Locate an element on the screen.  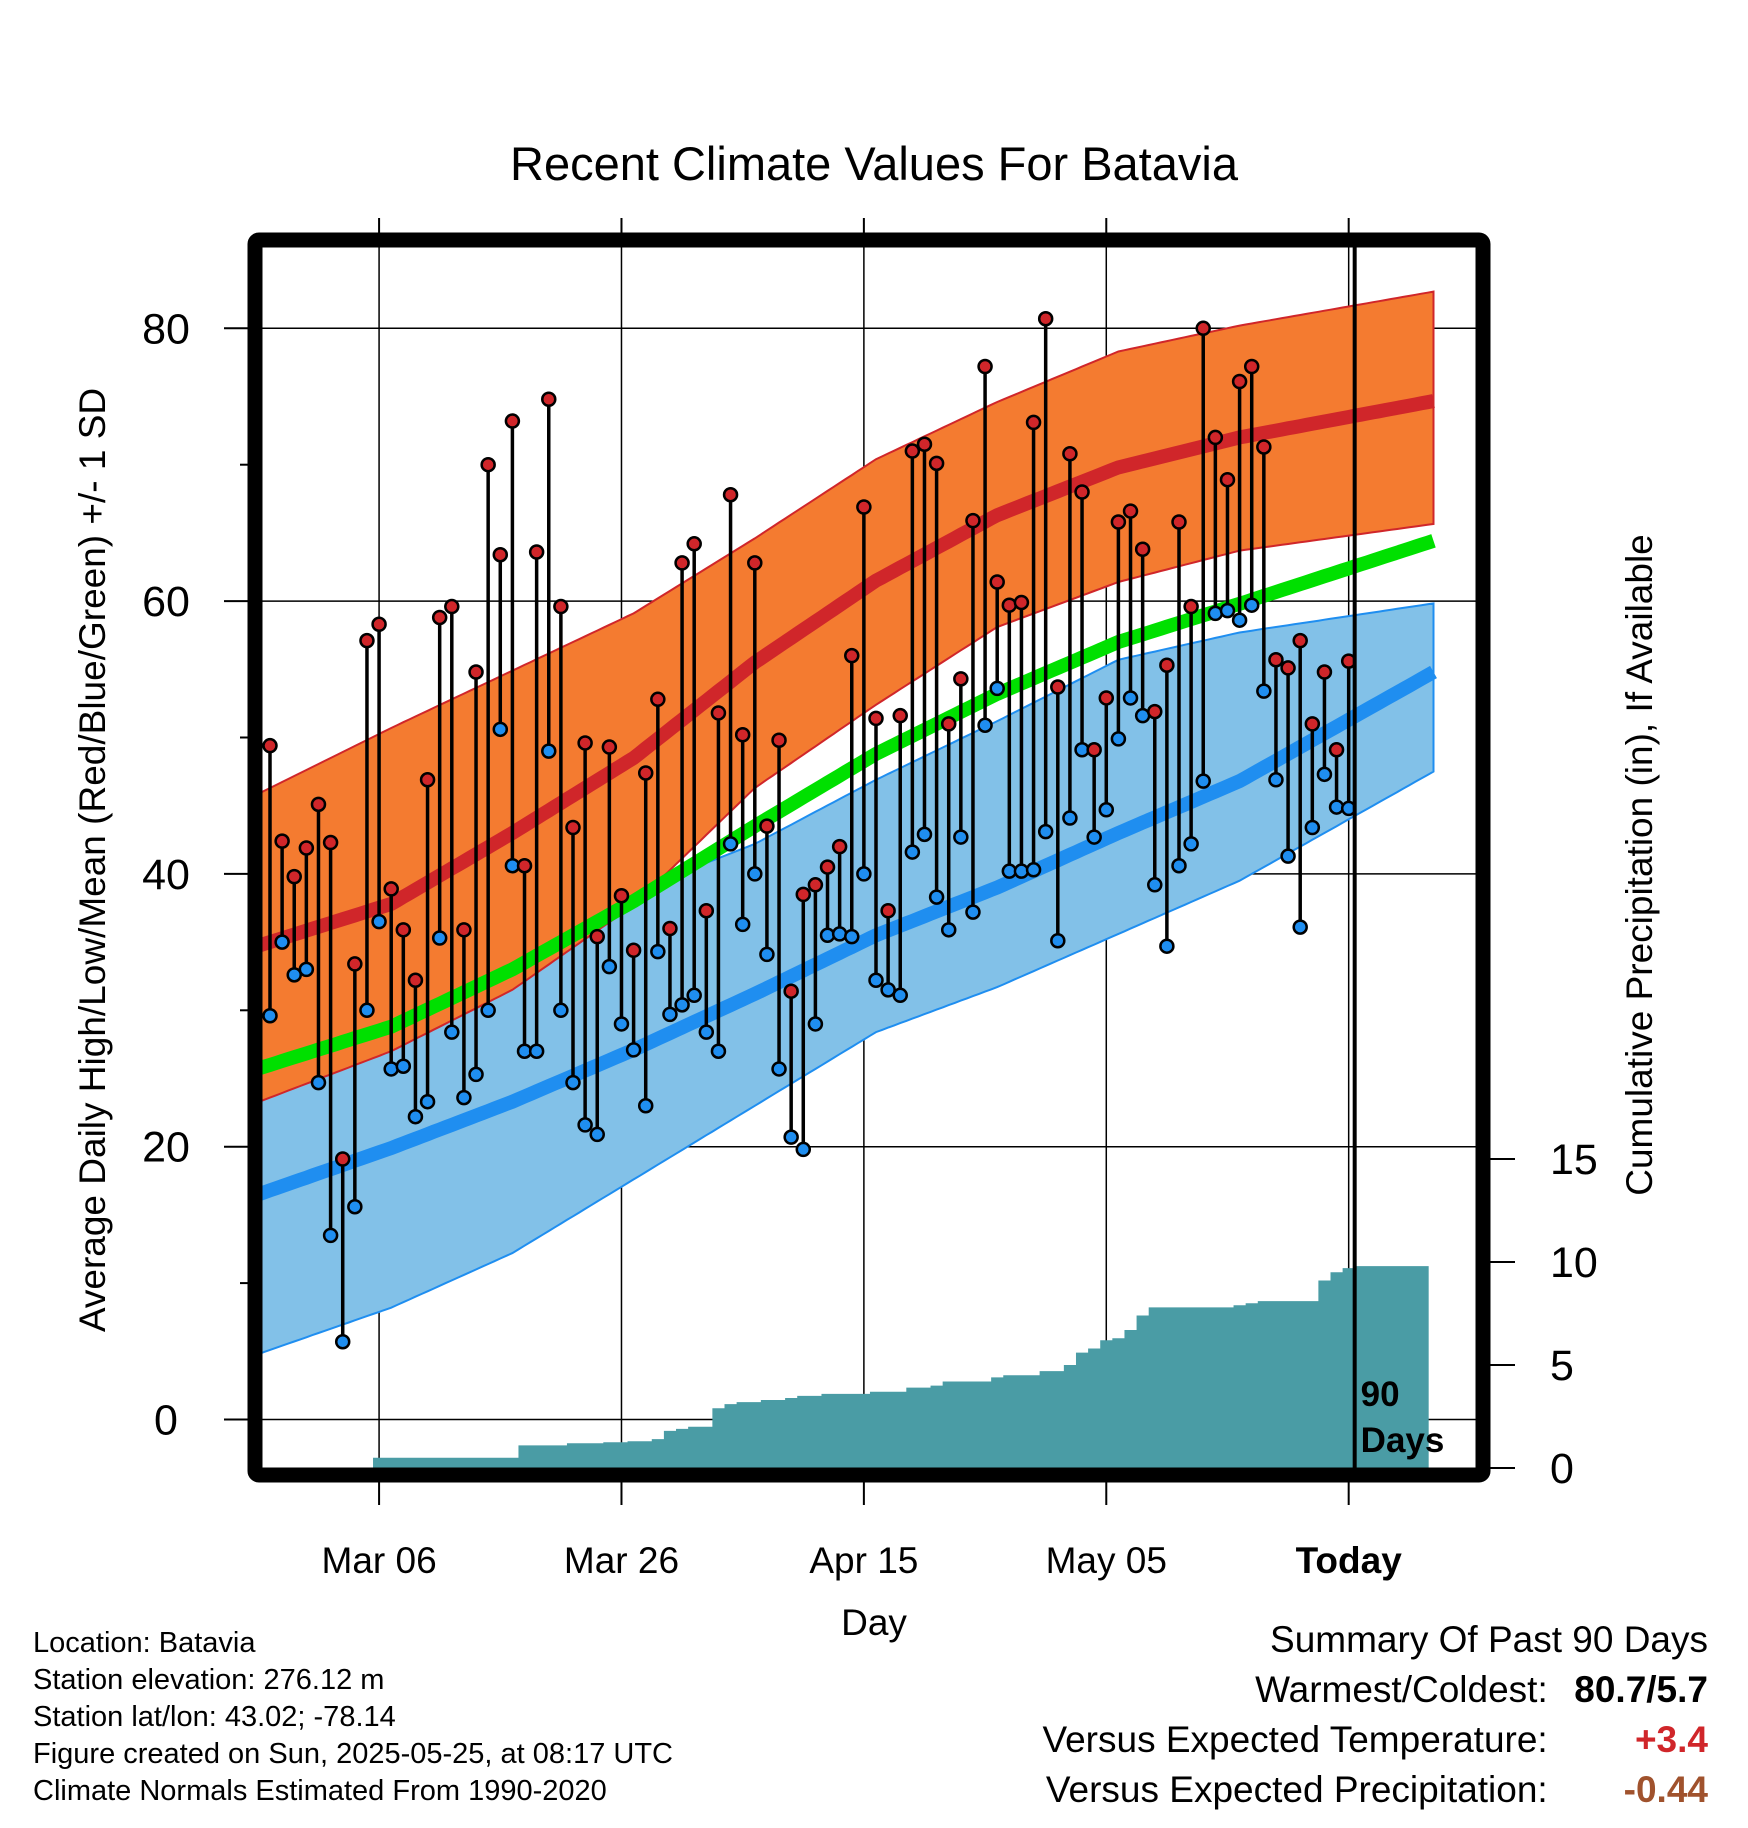
precip-anomaly-label: Versus Expected Precipitation: is located at coordinates (1296, 1789).